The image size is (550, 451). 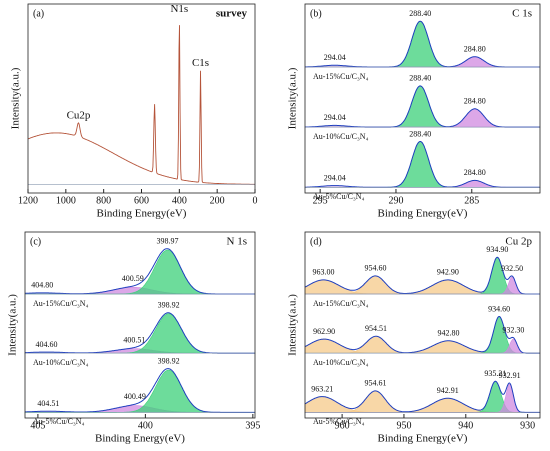 I want to click on peak-label: 942.90, so click(x=448, y=272).